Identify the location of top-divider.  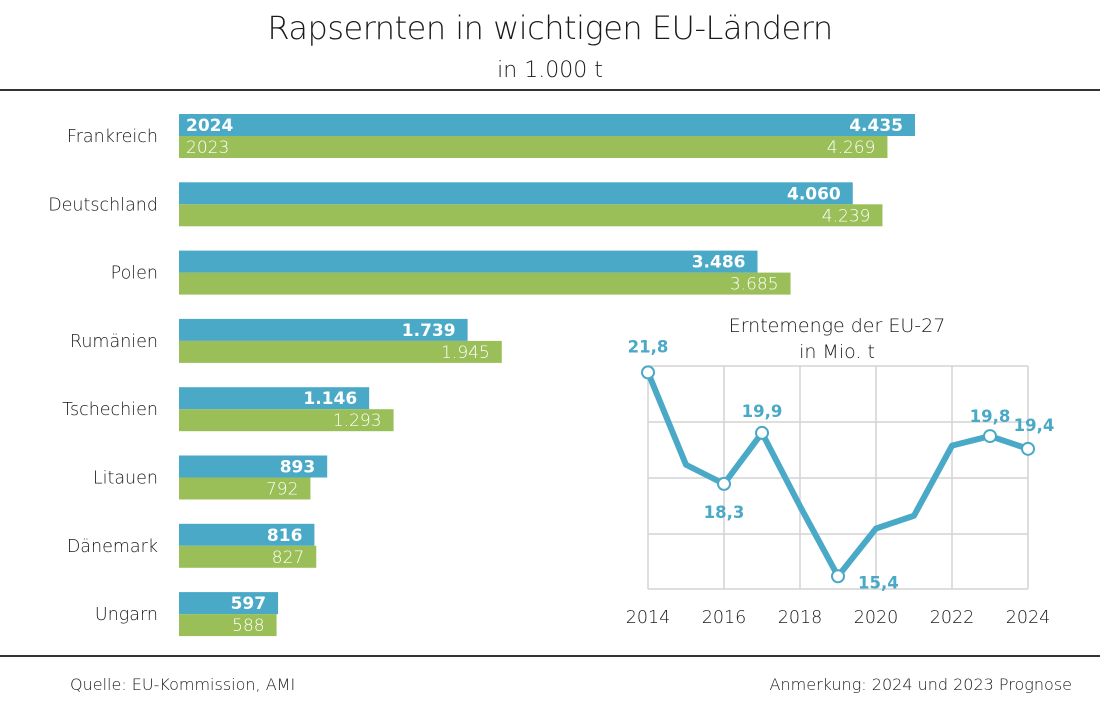
(550, 90).